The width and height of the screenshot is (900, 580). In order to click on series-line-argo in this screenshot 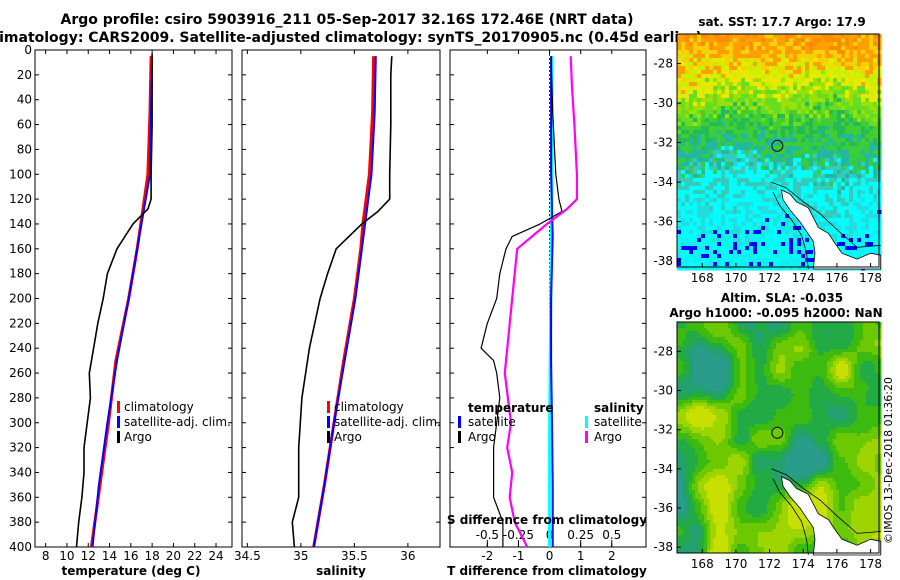, I will do `click(342, 302)`.